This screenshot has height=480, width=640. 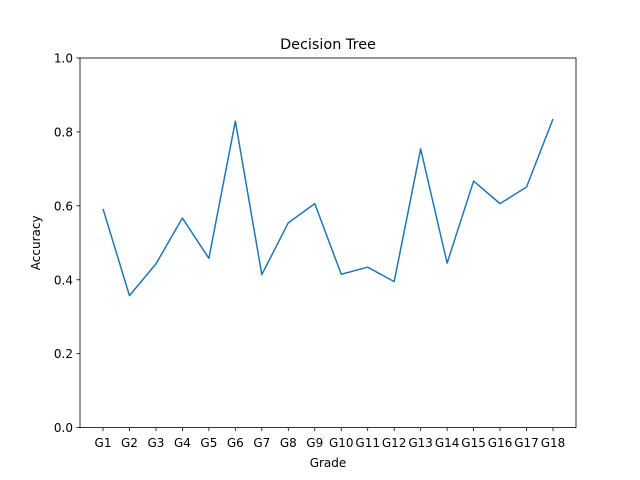 I want to click on y-tick-label: 0.0, so click(x=63, y=428).